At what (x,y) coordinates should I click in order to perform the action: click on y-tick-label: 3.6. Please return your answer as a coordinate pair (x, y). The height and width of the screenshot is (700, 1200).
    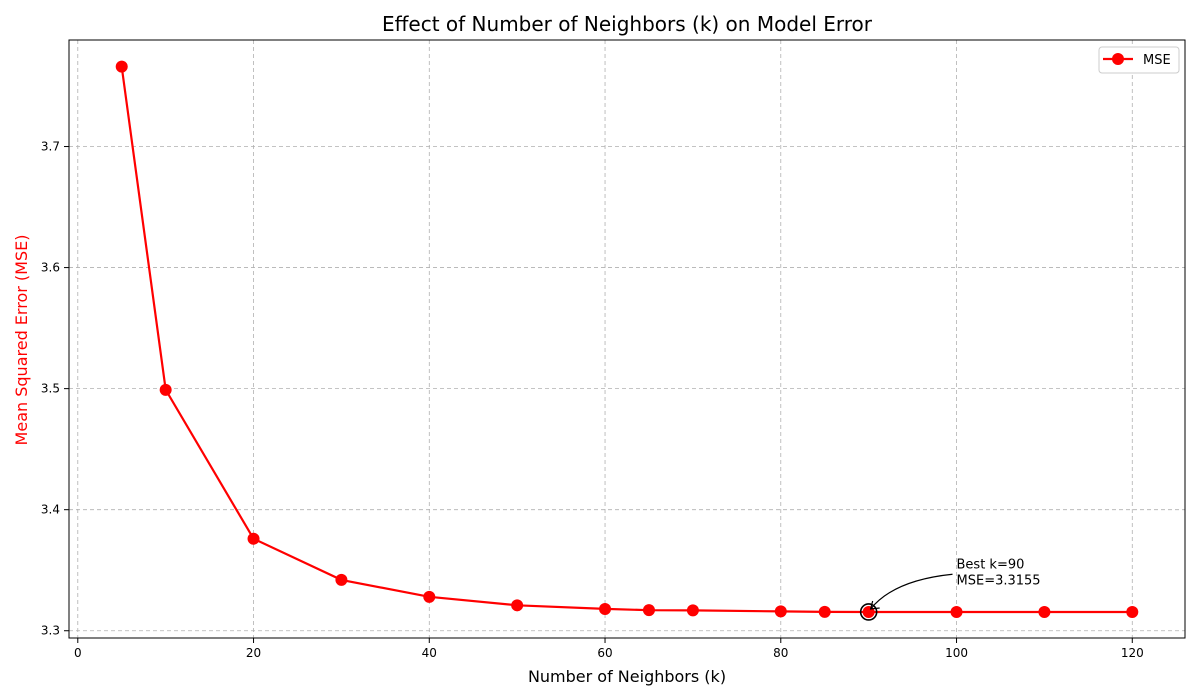
    Looking at the image, I should click on (50, 268).